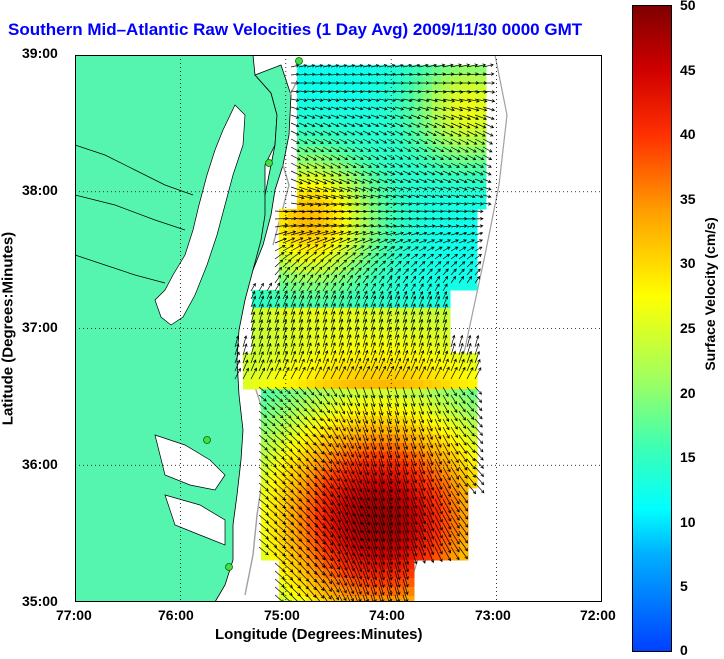  I want to click on colorbar-tick: 35, so click(688, 199).